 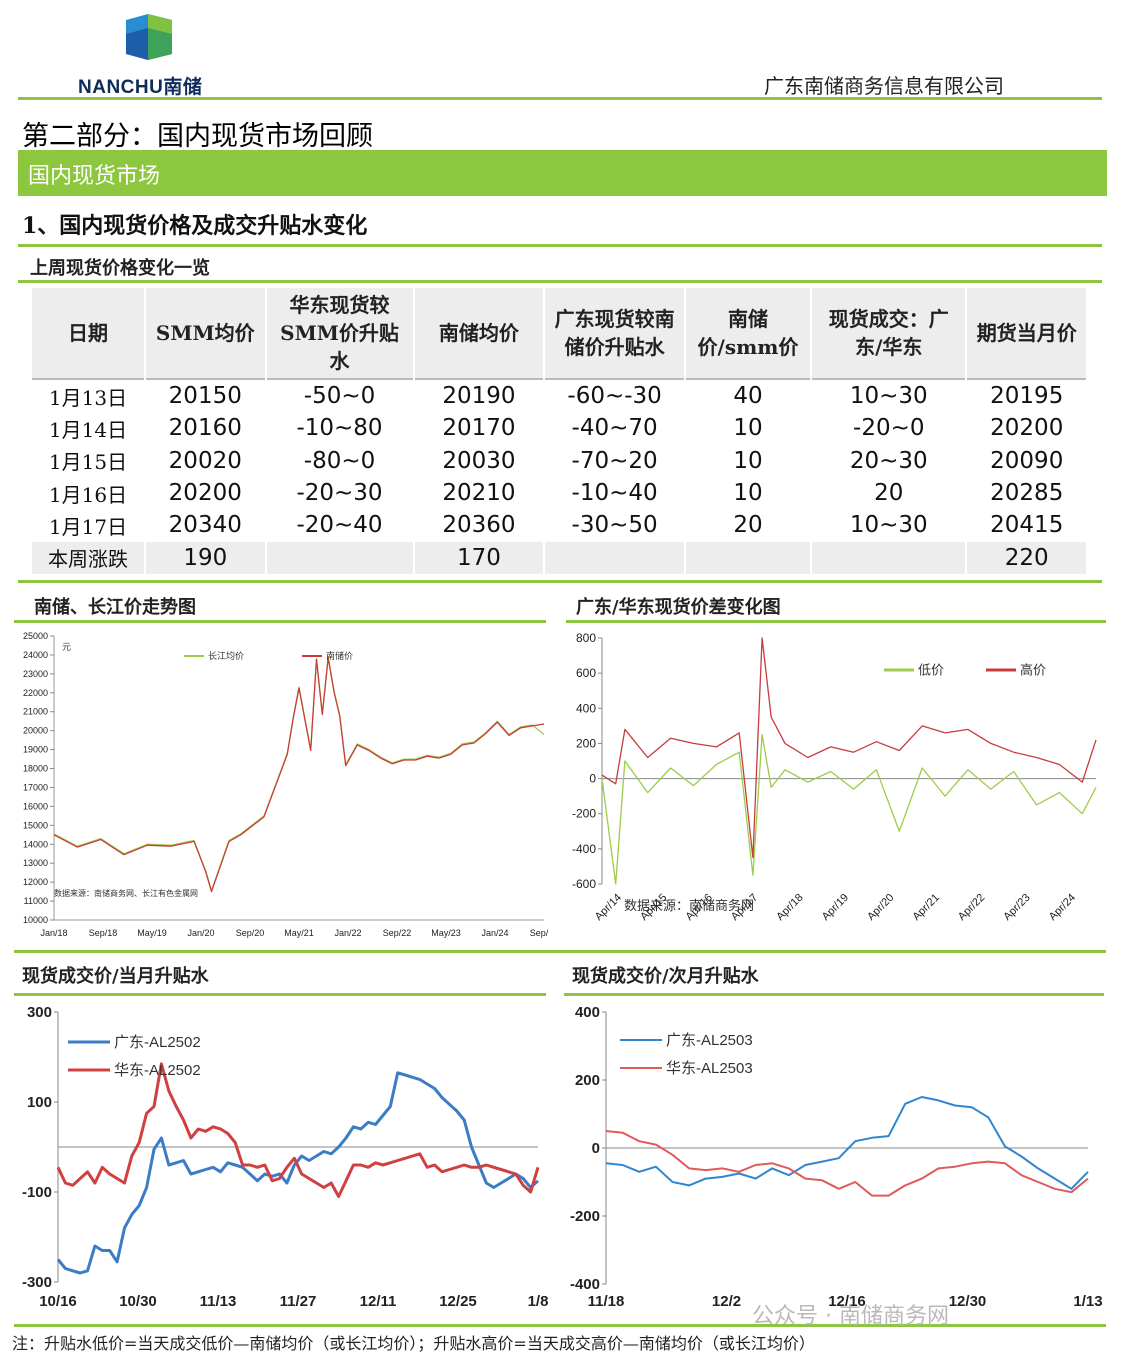 I want to click on x-tick-label: Apr/18, so click(x=789, y=907).